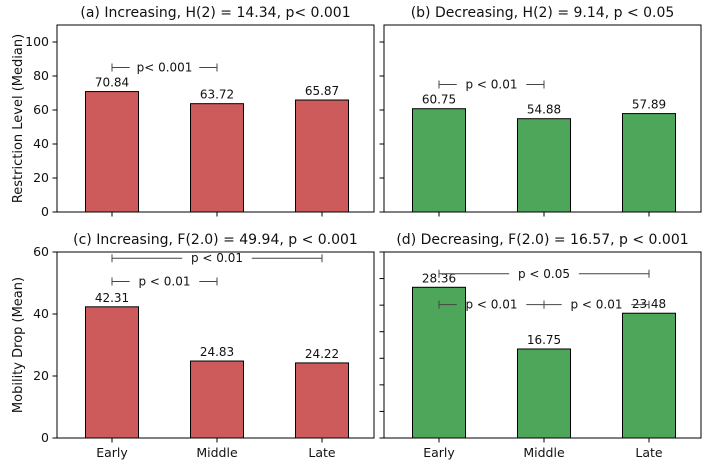 This screenshot has height=464, width=709. I want to click on significance-label: p < 0.05, so click(544, 274).